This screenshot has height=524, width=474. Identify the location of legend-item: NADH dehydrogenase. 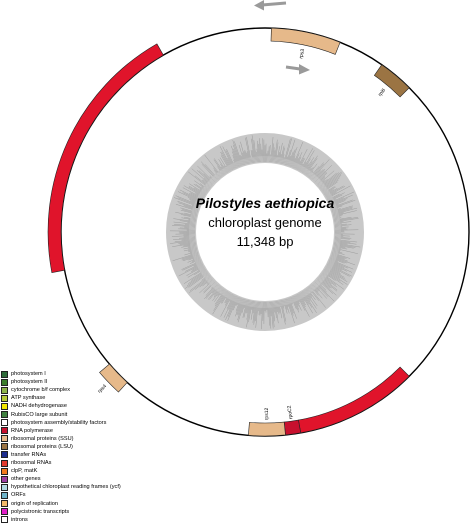
(88, 406).